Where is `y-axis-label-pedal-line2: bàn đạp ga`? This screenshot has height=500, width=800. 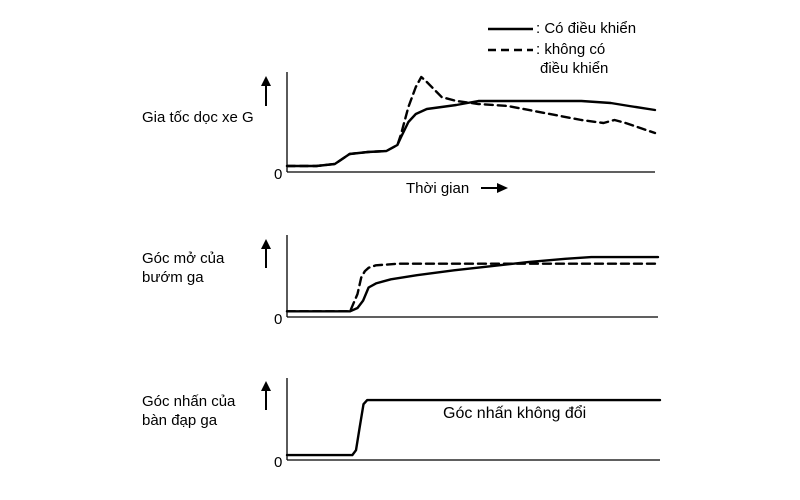 y-axis-label-pedal-line2: bàn đạp ga is located at coordinates (180, 420).